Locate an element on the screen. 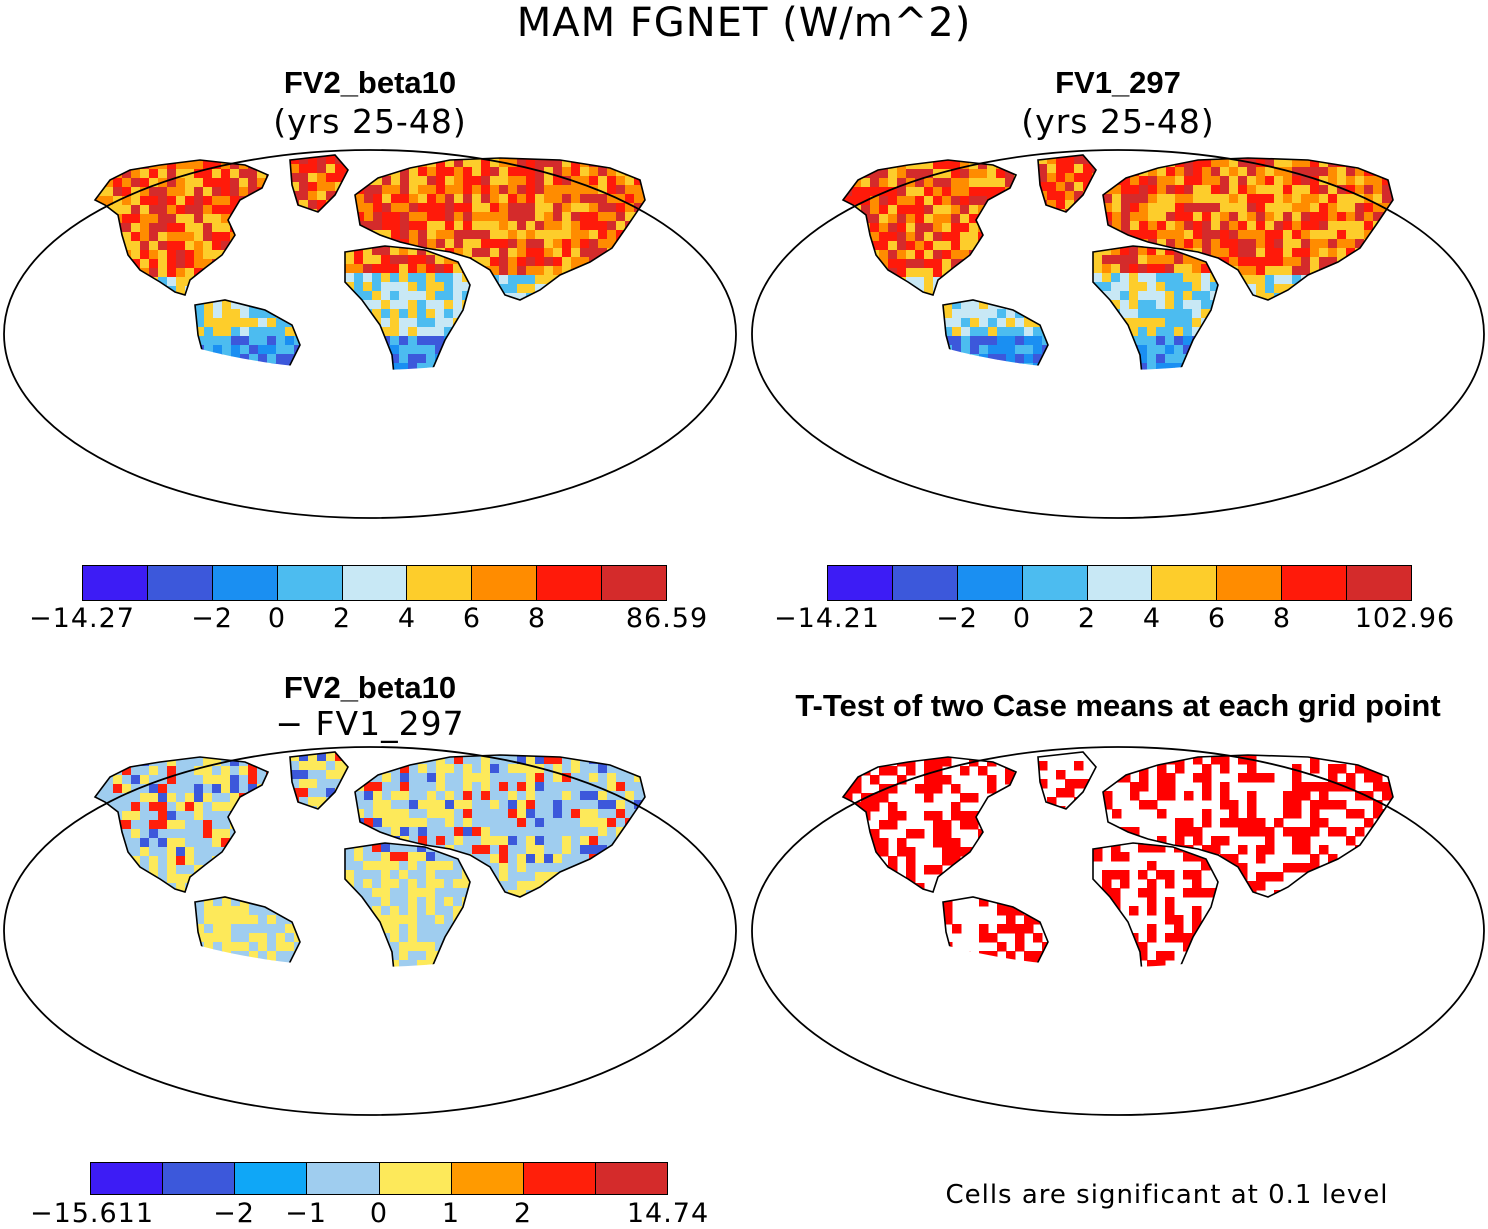  land-greenland is located at coordinates (1070, 788).